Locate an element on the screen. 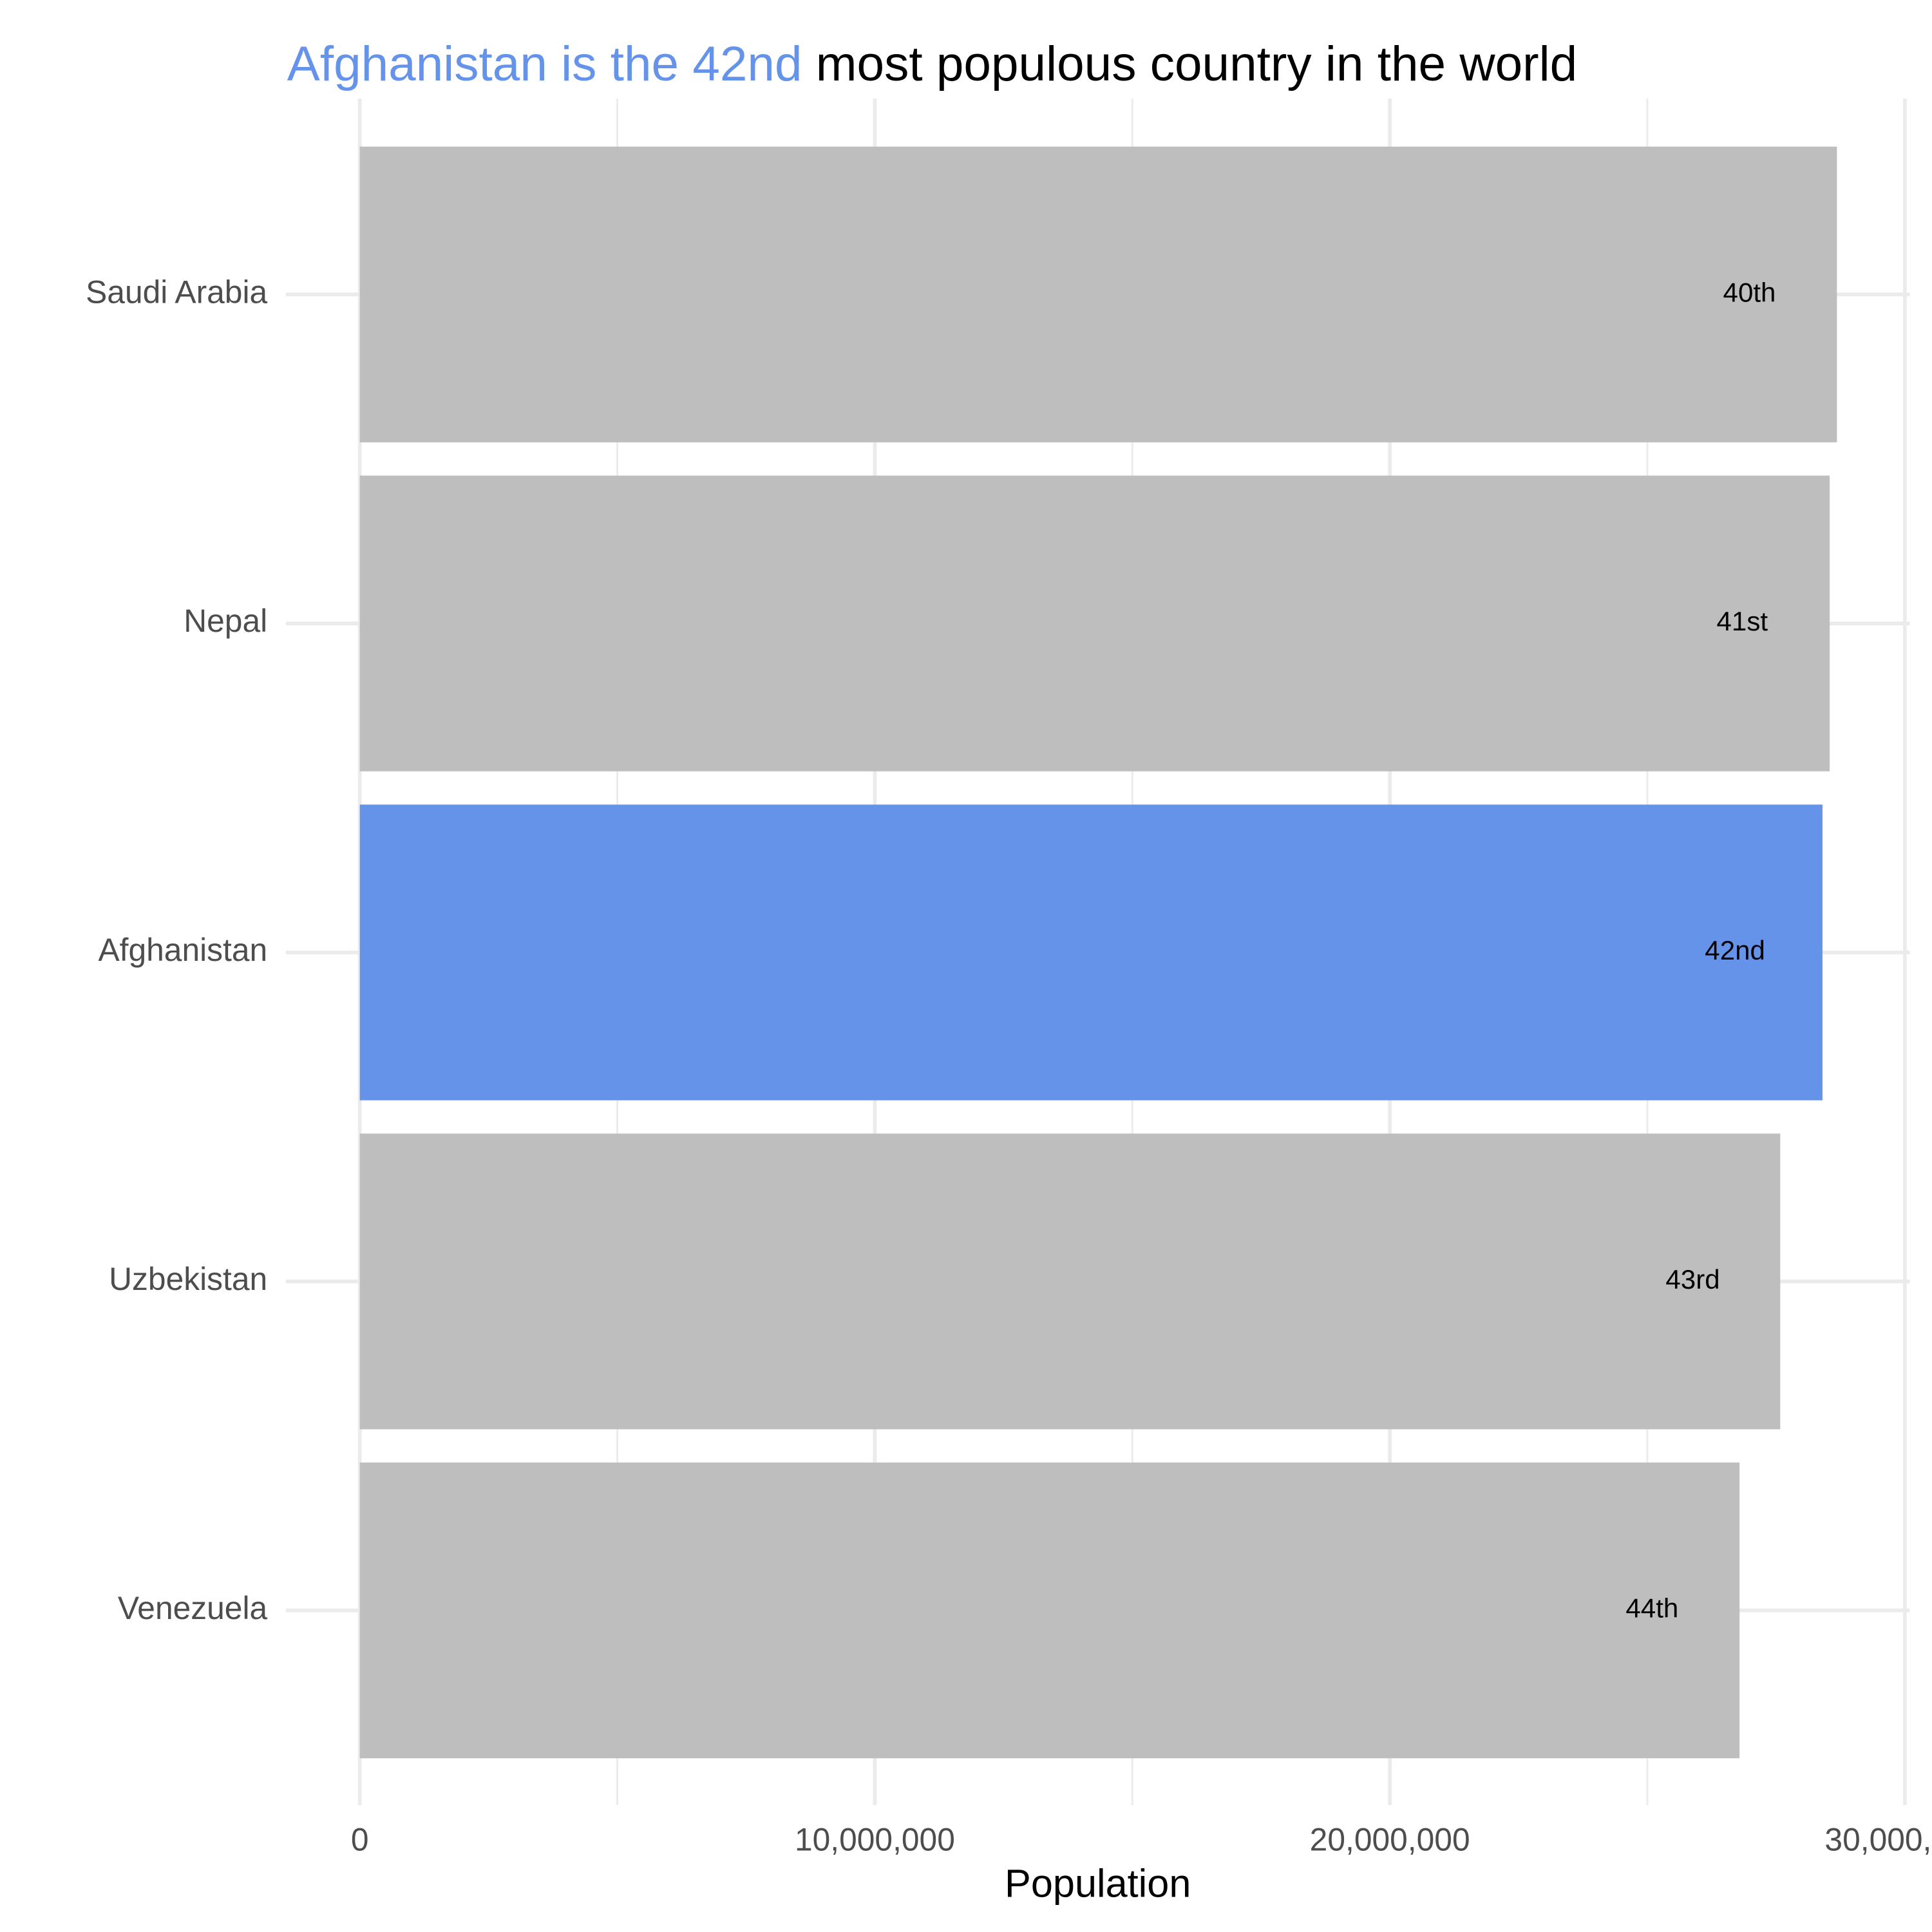  x-tick-label: 30,000,000 is located at coordinates (1878, 1839).